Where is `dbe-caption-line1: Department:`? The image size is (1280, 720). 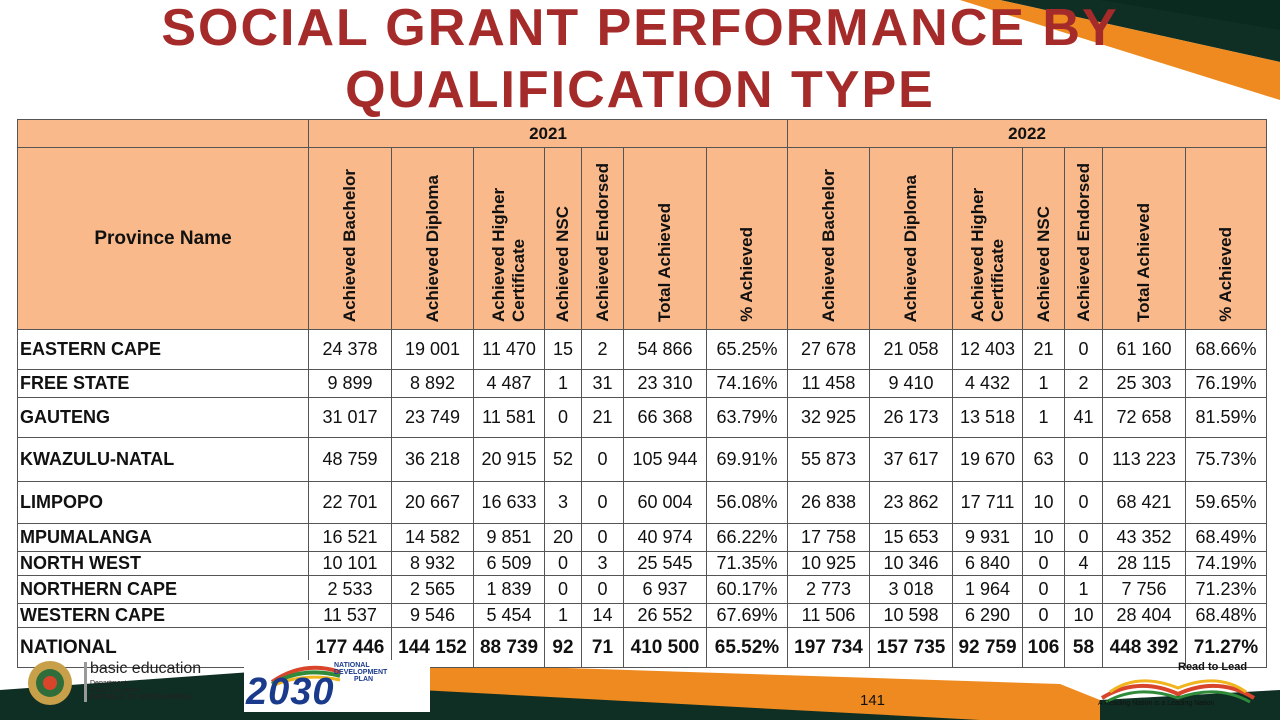
dbe-caption-line1: Department: is located at coordinates (109, 683).